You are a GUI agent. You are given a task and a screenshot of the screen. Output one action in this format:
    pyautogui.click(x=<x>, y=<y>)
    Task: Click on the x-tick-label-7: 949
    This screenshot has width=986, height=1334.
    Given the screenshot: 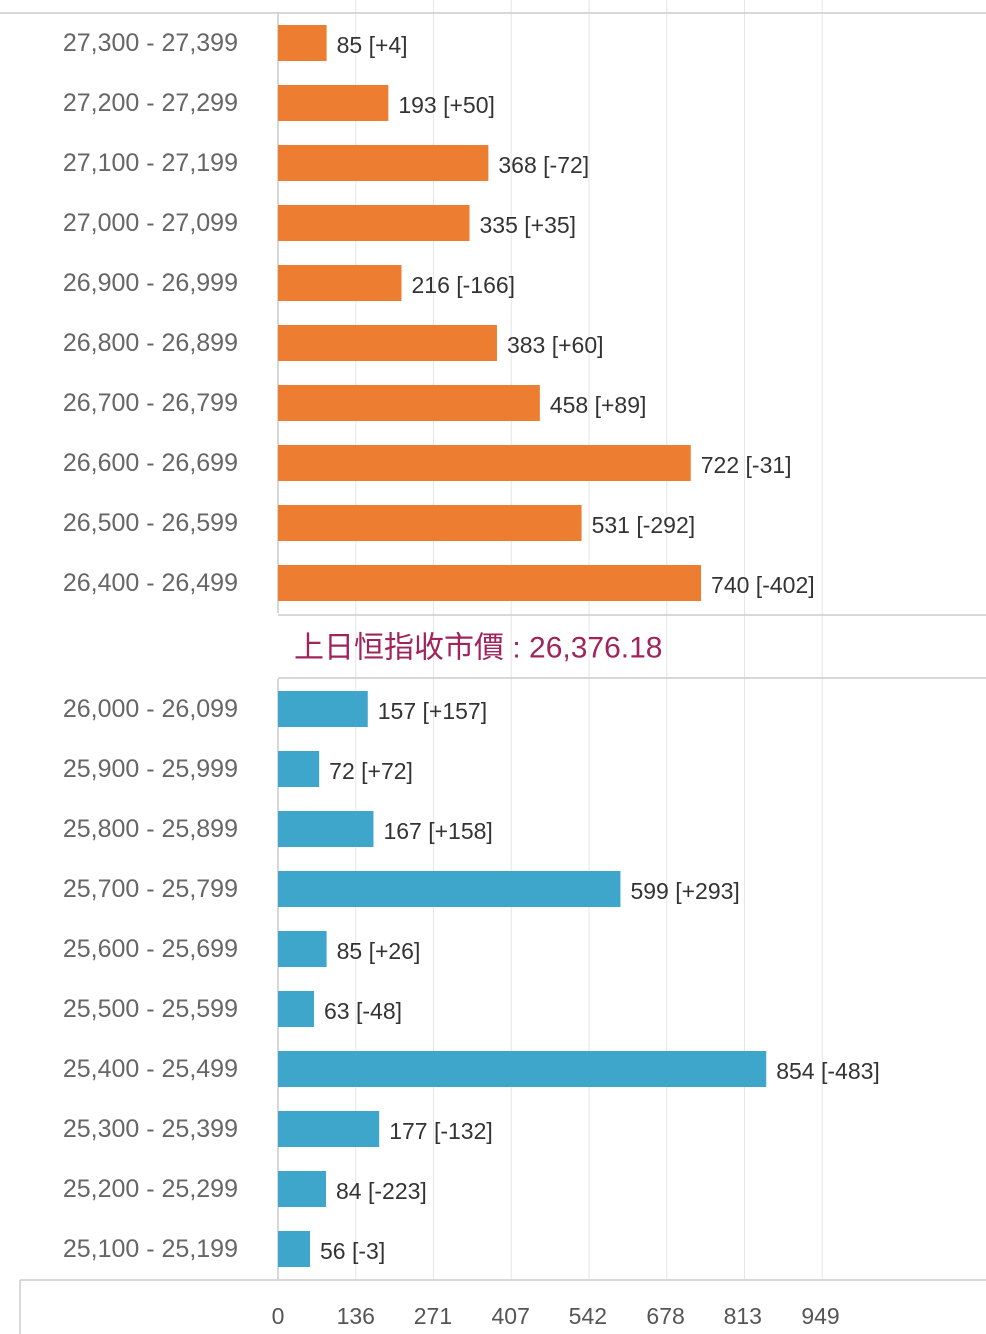 What is the action you would take?
    pyautogui.click(x=820, y=1316)
    